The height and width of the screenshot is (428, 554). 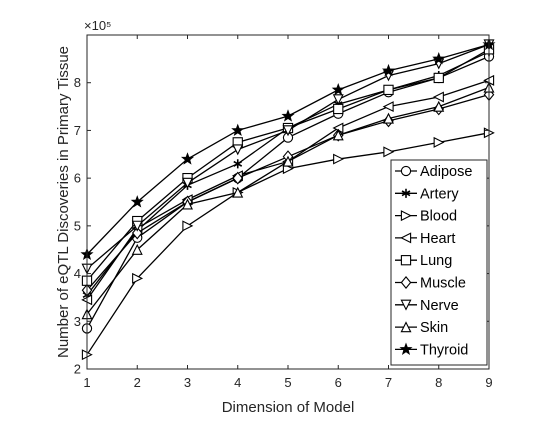 What do you see at coordinates (443, 284) in the screenshot?
I see `legend-label-muscle: Muscle` at bounding box center [443, 284].